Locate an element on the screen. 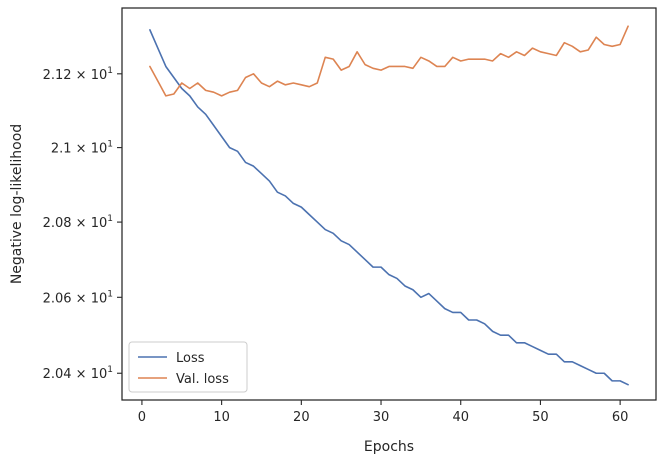  x-tick-label: 50 is located at coordinates (540, 417).